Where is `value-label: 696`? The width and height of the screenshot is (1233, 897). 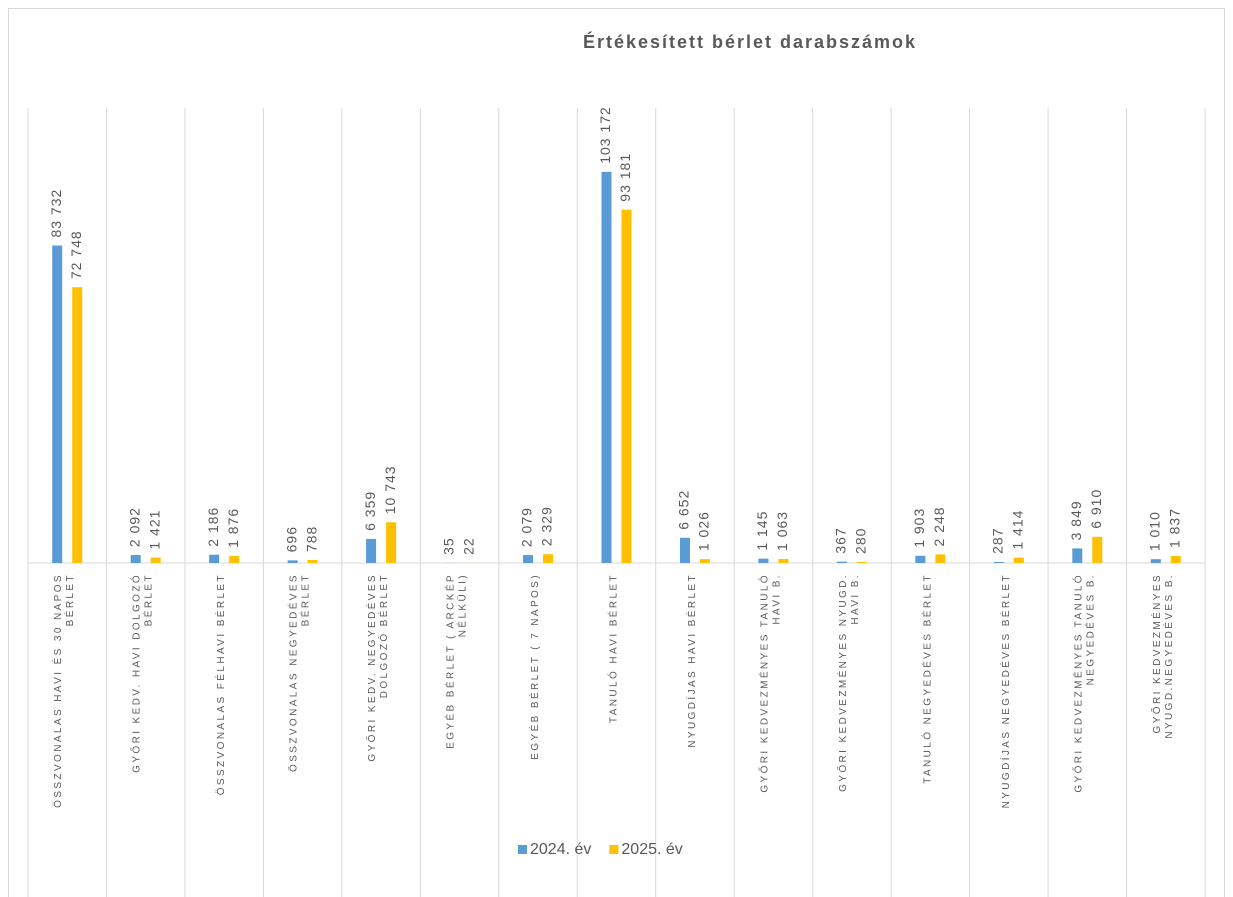 value-label: 696 is located at coordinates (291, 539).